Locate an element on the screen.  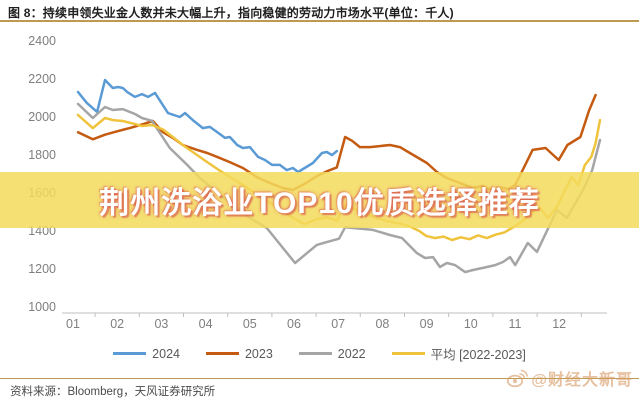
y-tick-label: 1200 is located at coordinates (42, 269).